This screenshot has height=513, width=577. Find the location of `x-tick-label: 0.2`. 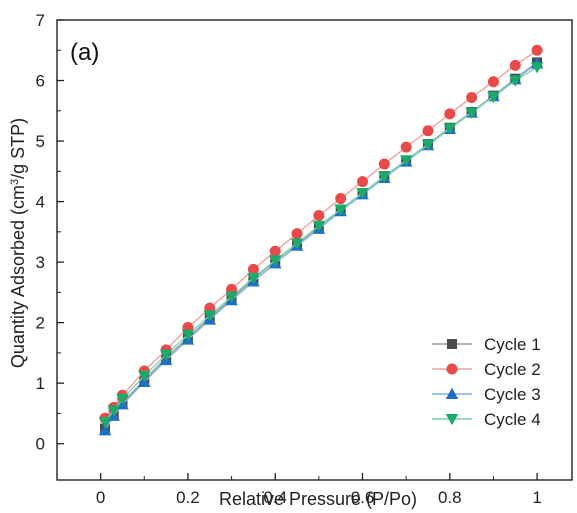

x-tick-label: 0.2 is located at coordinates (188, 497).